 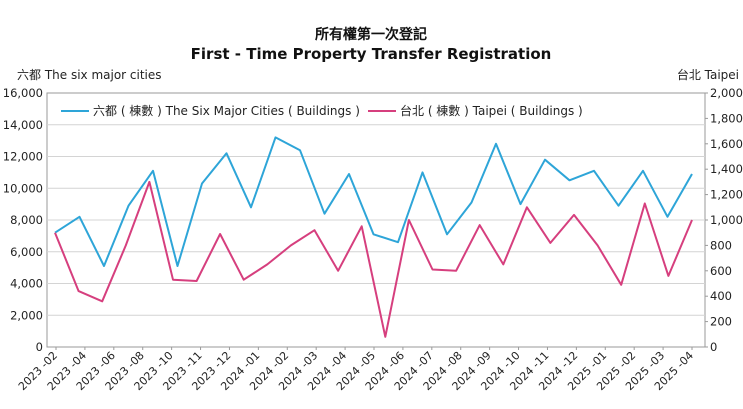 What do you see at coordinates (39, 347) in the screenshot?
I see `left-tick-label: 0` at bounding box center [39, 347].